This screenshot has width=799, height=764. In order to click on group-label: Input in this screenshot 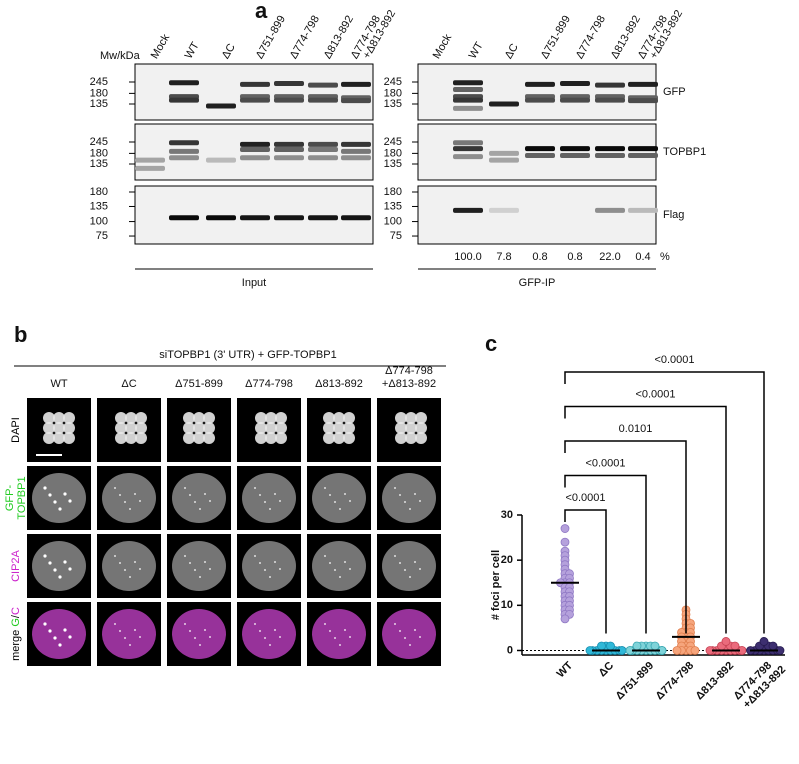, I will do `click(254, 283)`.